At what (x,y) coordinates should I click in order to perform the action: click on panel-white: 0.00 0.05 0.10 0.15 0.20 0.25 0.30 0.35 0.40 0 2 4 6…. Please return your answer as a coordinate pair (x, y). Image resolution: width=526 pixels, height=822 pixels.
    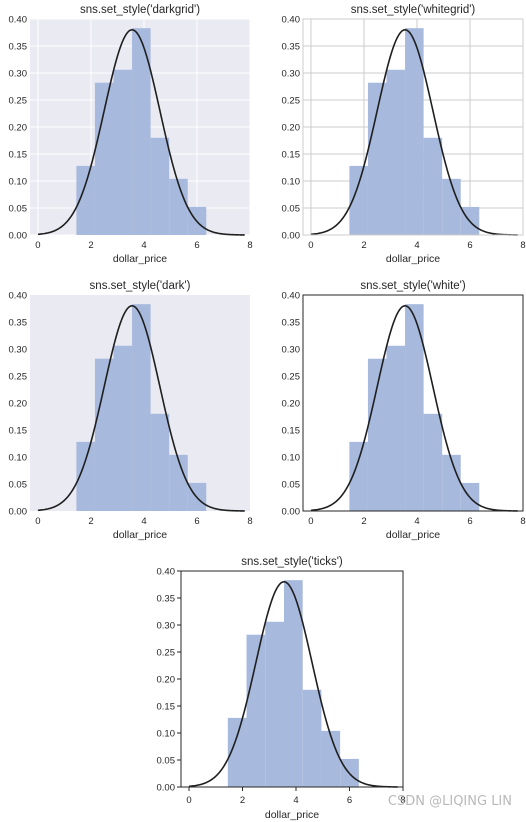
    Looking at the image, I should click on (404, 410).